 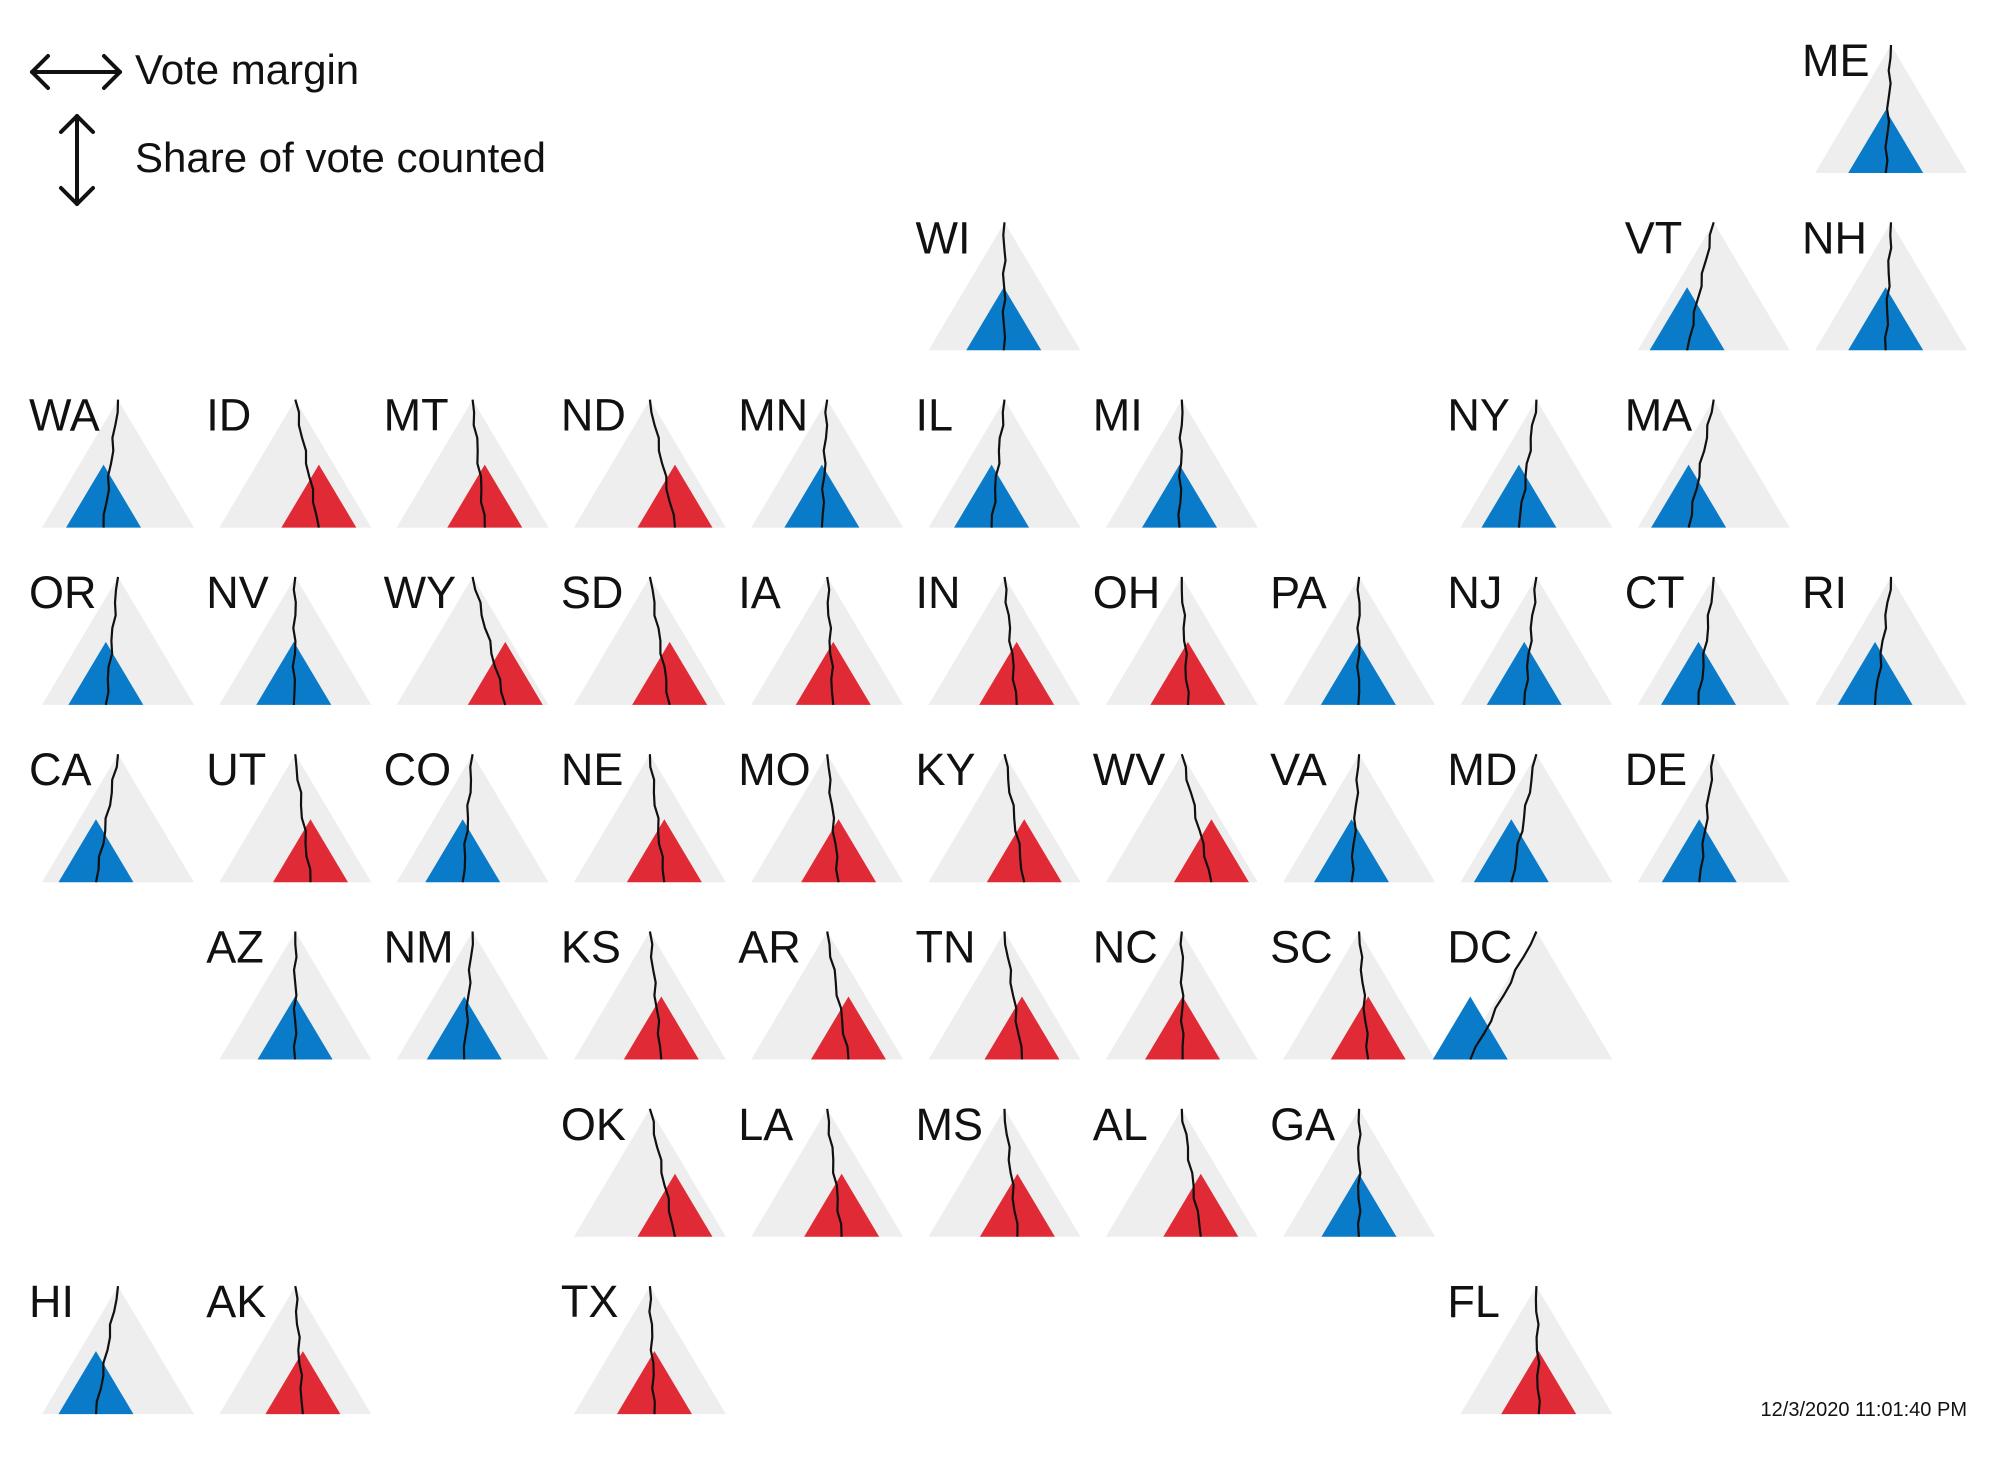 I want to click on state-label: AK, so click(x=236, y=1301).